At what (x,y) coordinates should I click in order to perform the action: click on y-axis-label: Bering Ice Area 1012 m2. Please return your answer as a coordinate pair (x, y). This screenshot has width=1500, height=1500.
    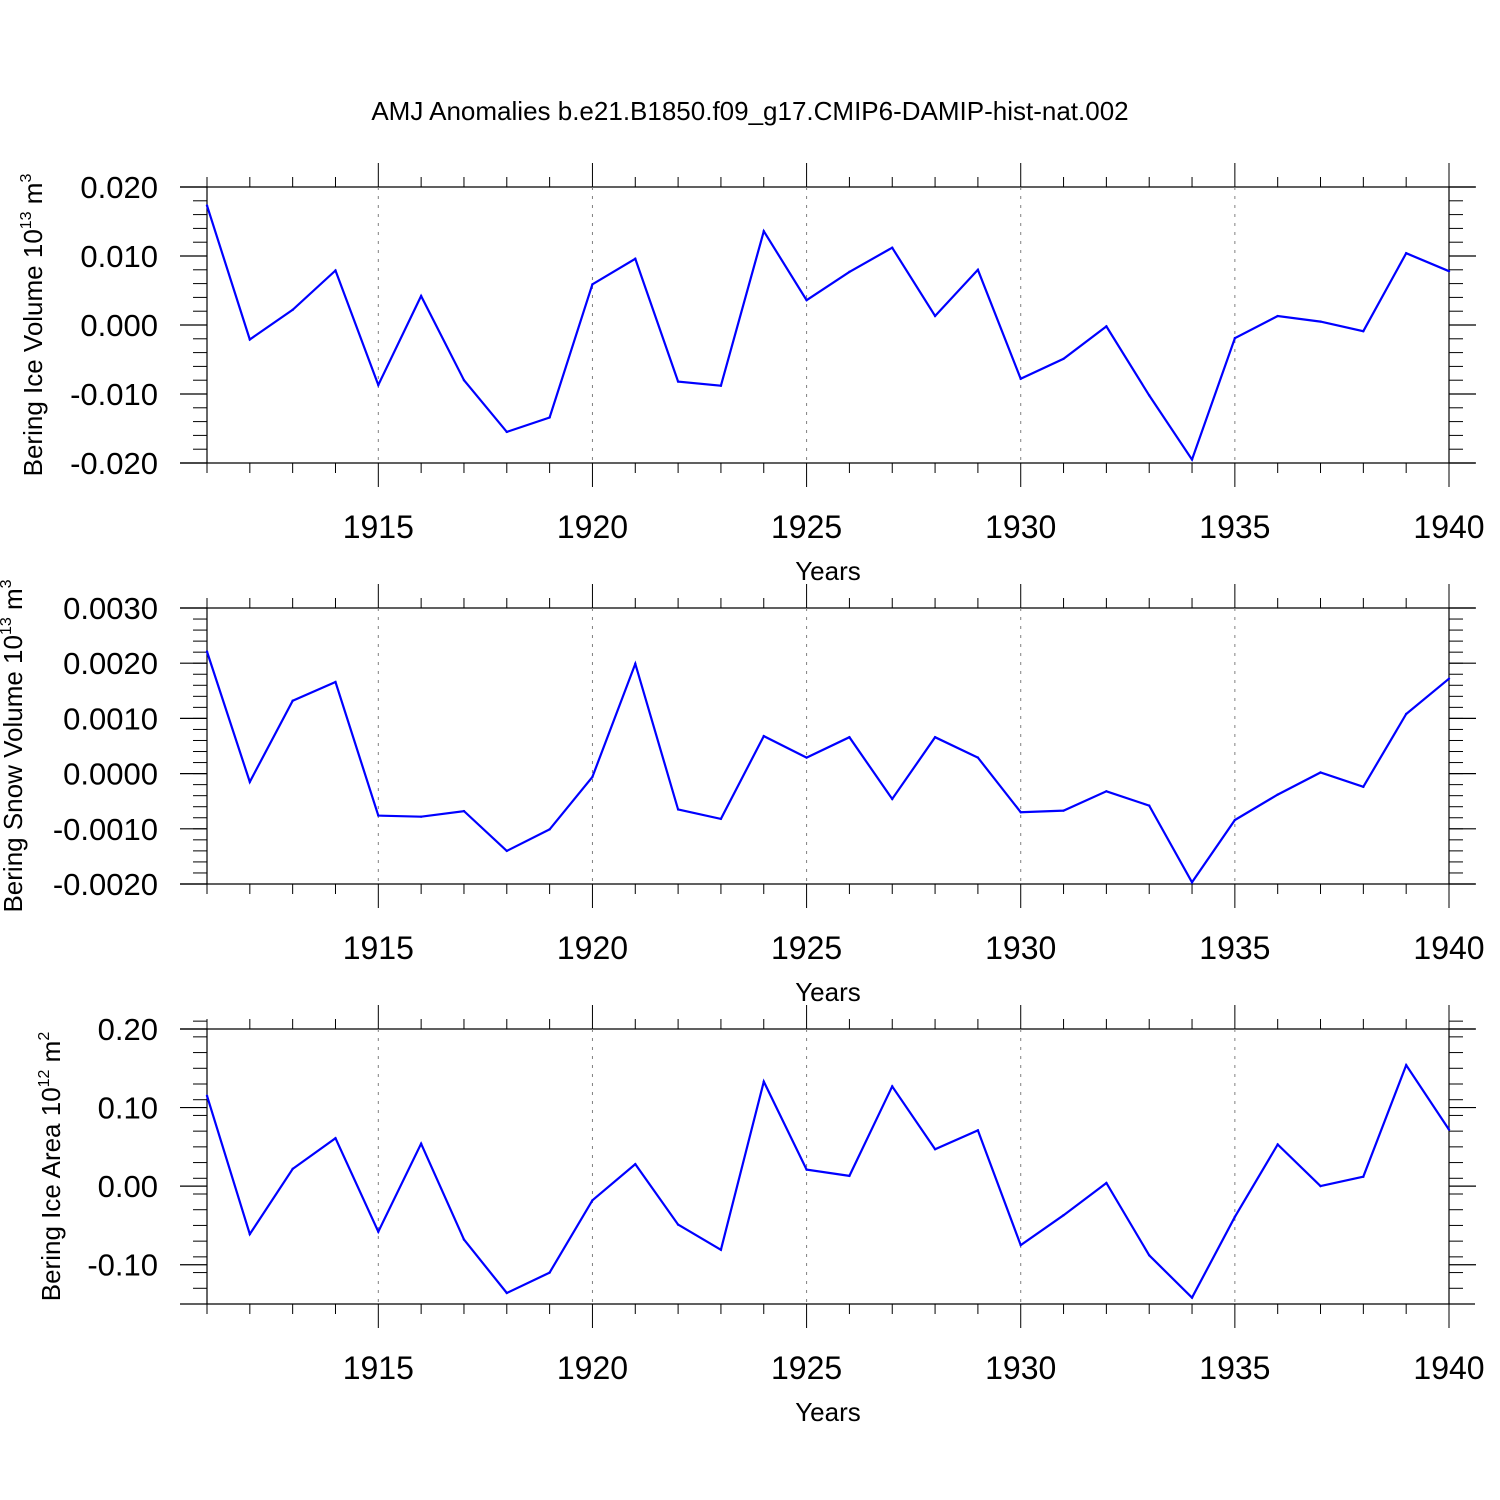
    Looking at the image, I should click on (51, 1167).